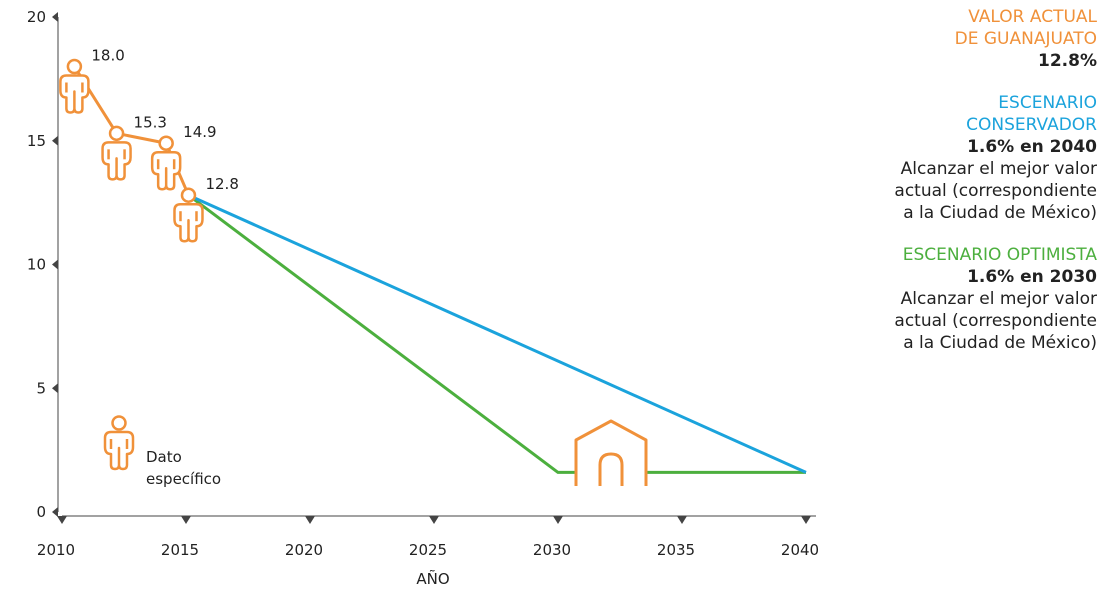 Image resolution: width=1111 pixels, height=590 pixels. What do you see at coordinates (199, 132) in the screenshot?
I see `data-label: 14.9` at bounding box center [199, 132].